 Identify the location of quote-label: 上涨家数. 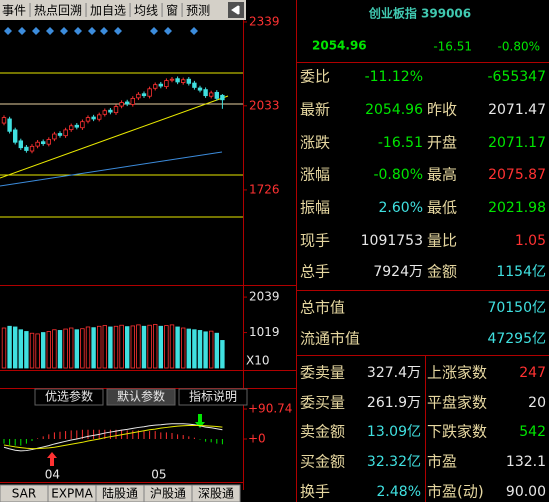
(457, 373).